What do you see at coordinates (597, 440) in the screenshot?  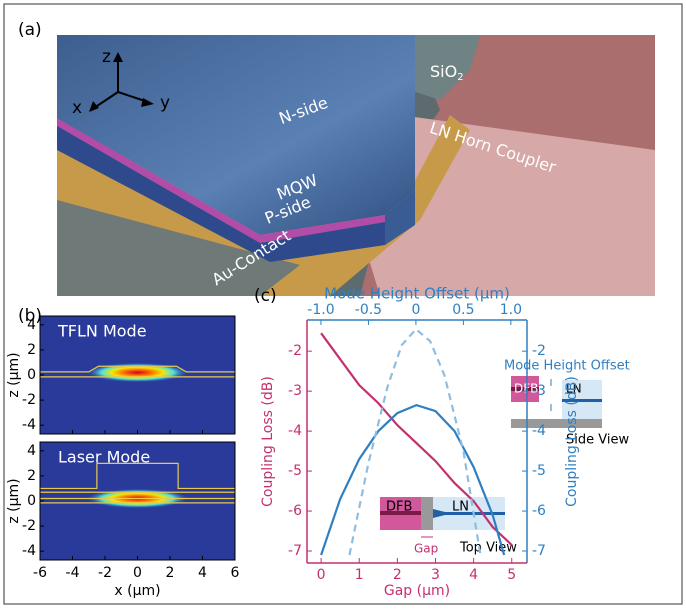 I see `inset-text: Side View` at bounding box center [597, 440].